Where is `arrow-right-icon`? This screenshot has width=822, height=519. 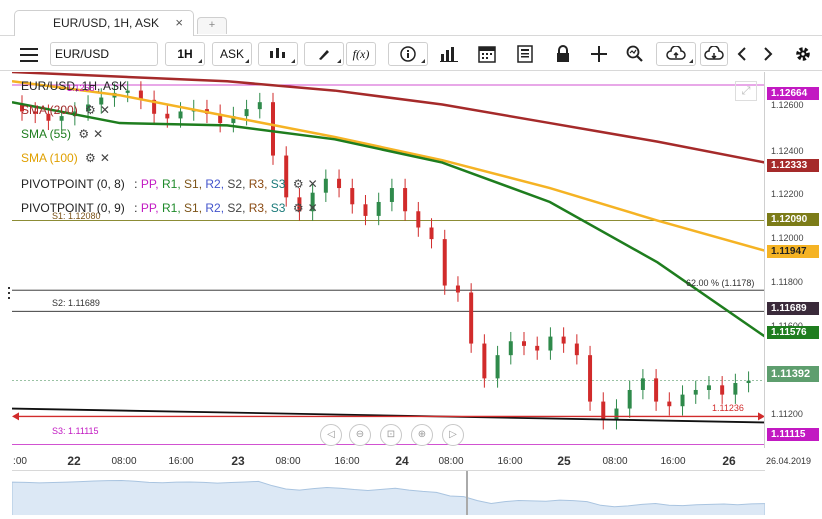 arrow-right-icon is located at coordinates (761, 416).